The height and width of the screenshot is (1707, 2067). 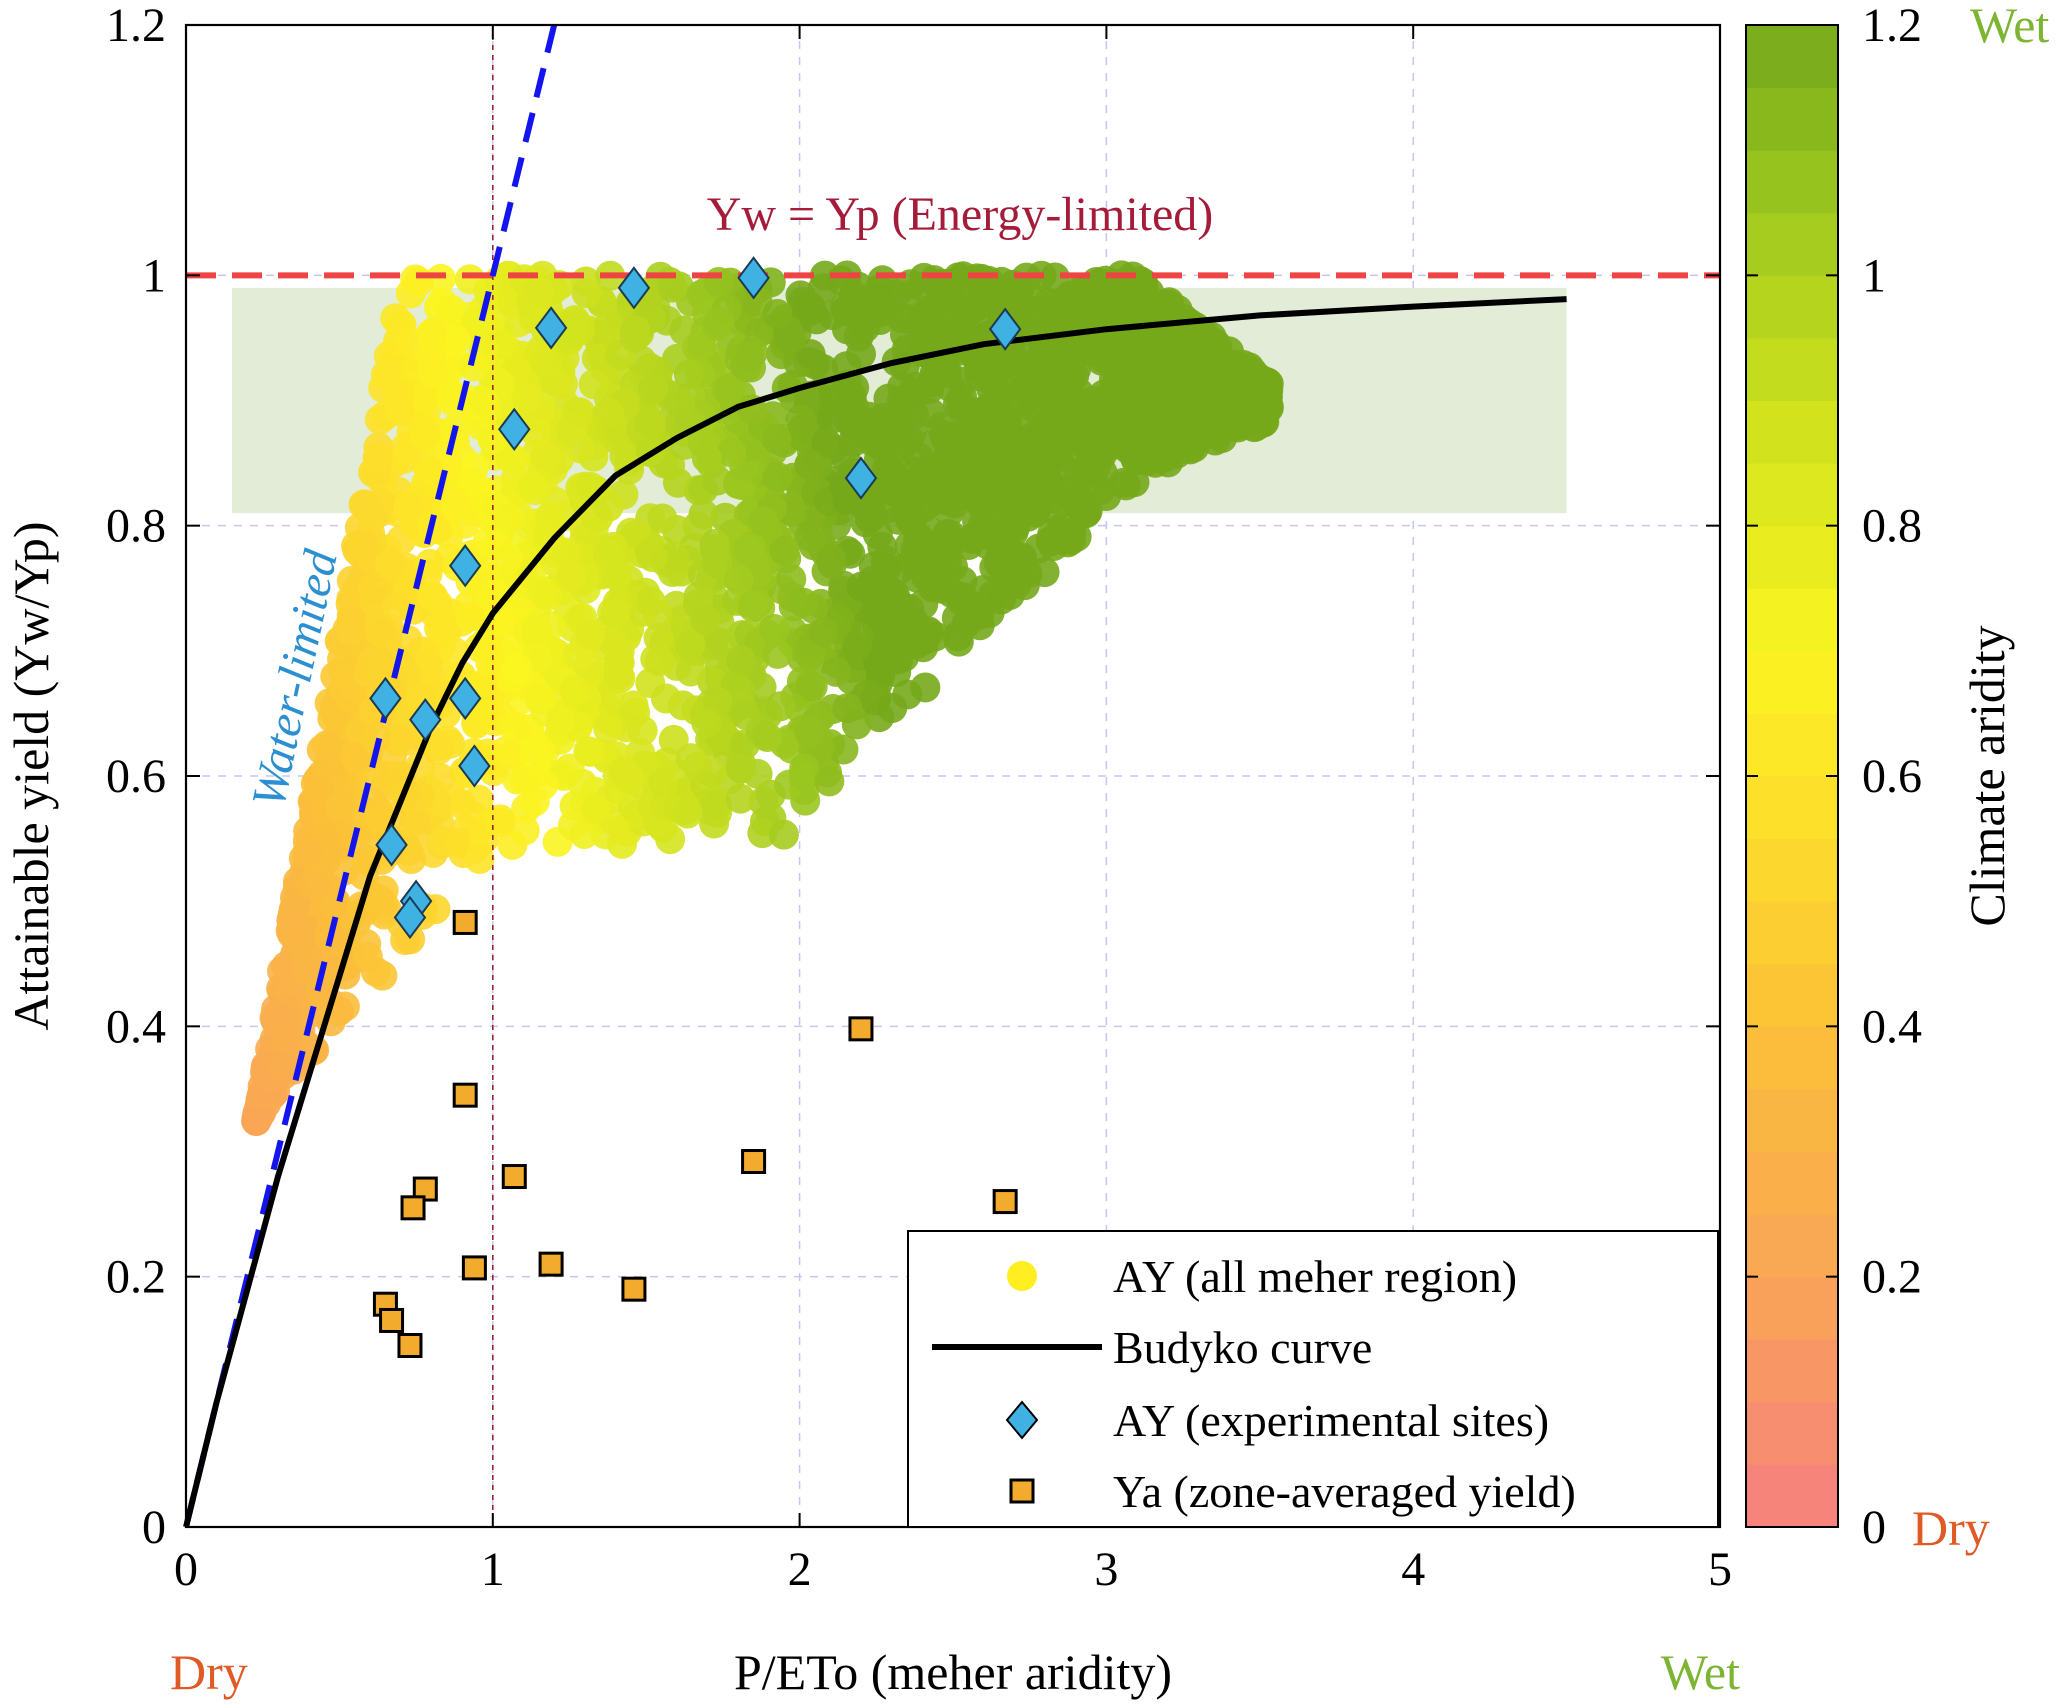 What do you see at coordinates (136, 1277) in the screenshot?
I see `y-tick-label: 0.2` at bounding box center [136, 1277].